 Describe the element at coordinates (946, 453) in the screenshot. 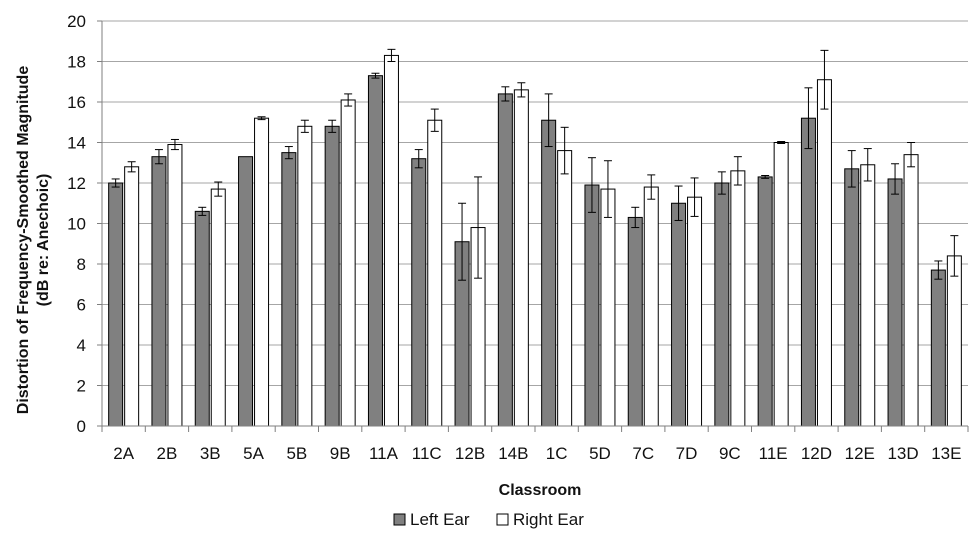

I see `x-tick-label: 13E` at that location.